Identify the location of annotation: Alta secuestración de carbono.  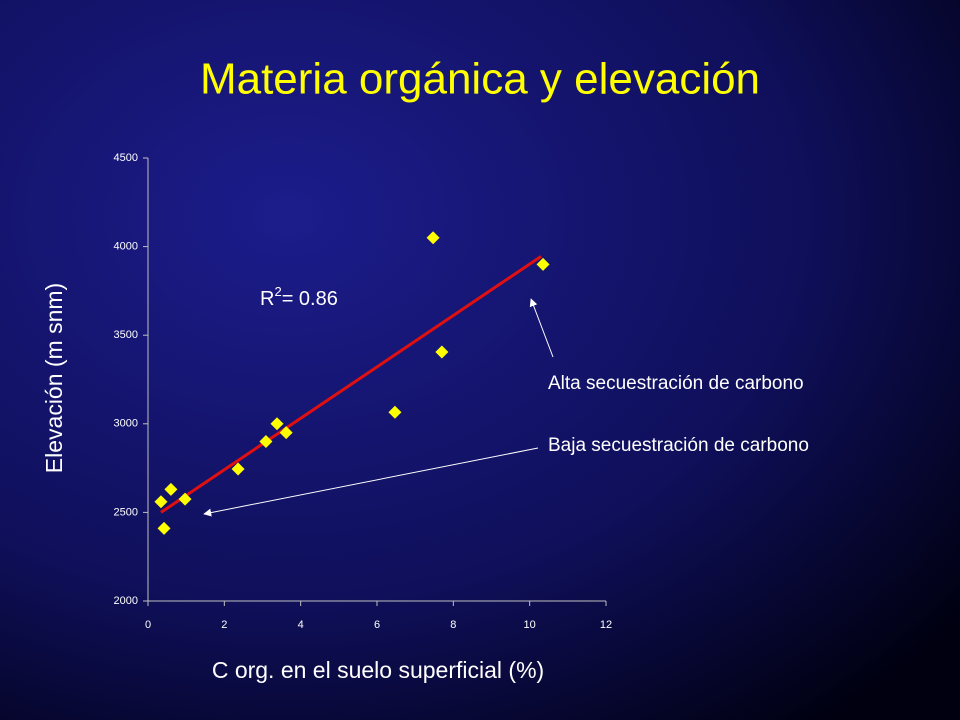
(676, 383).